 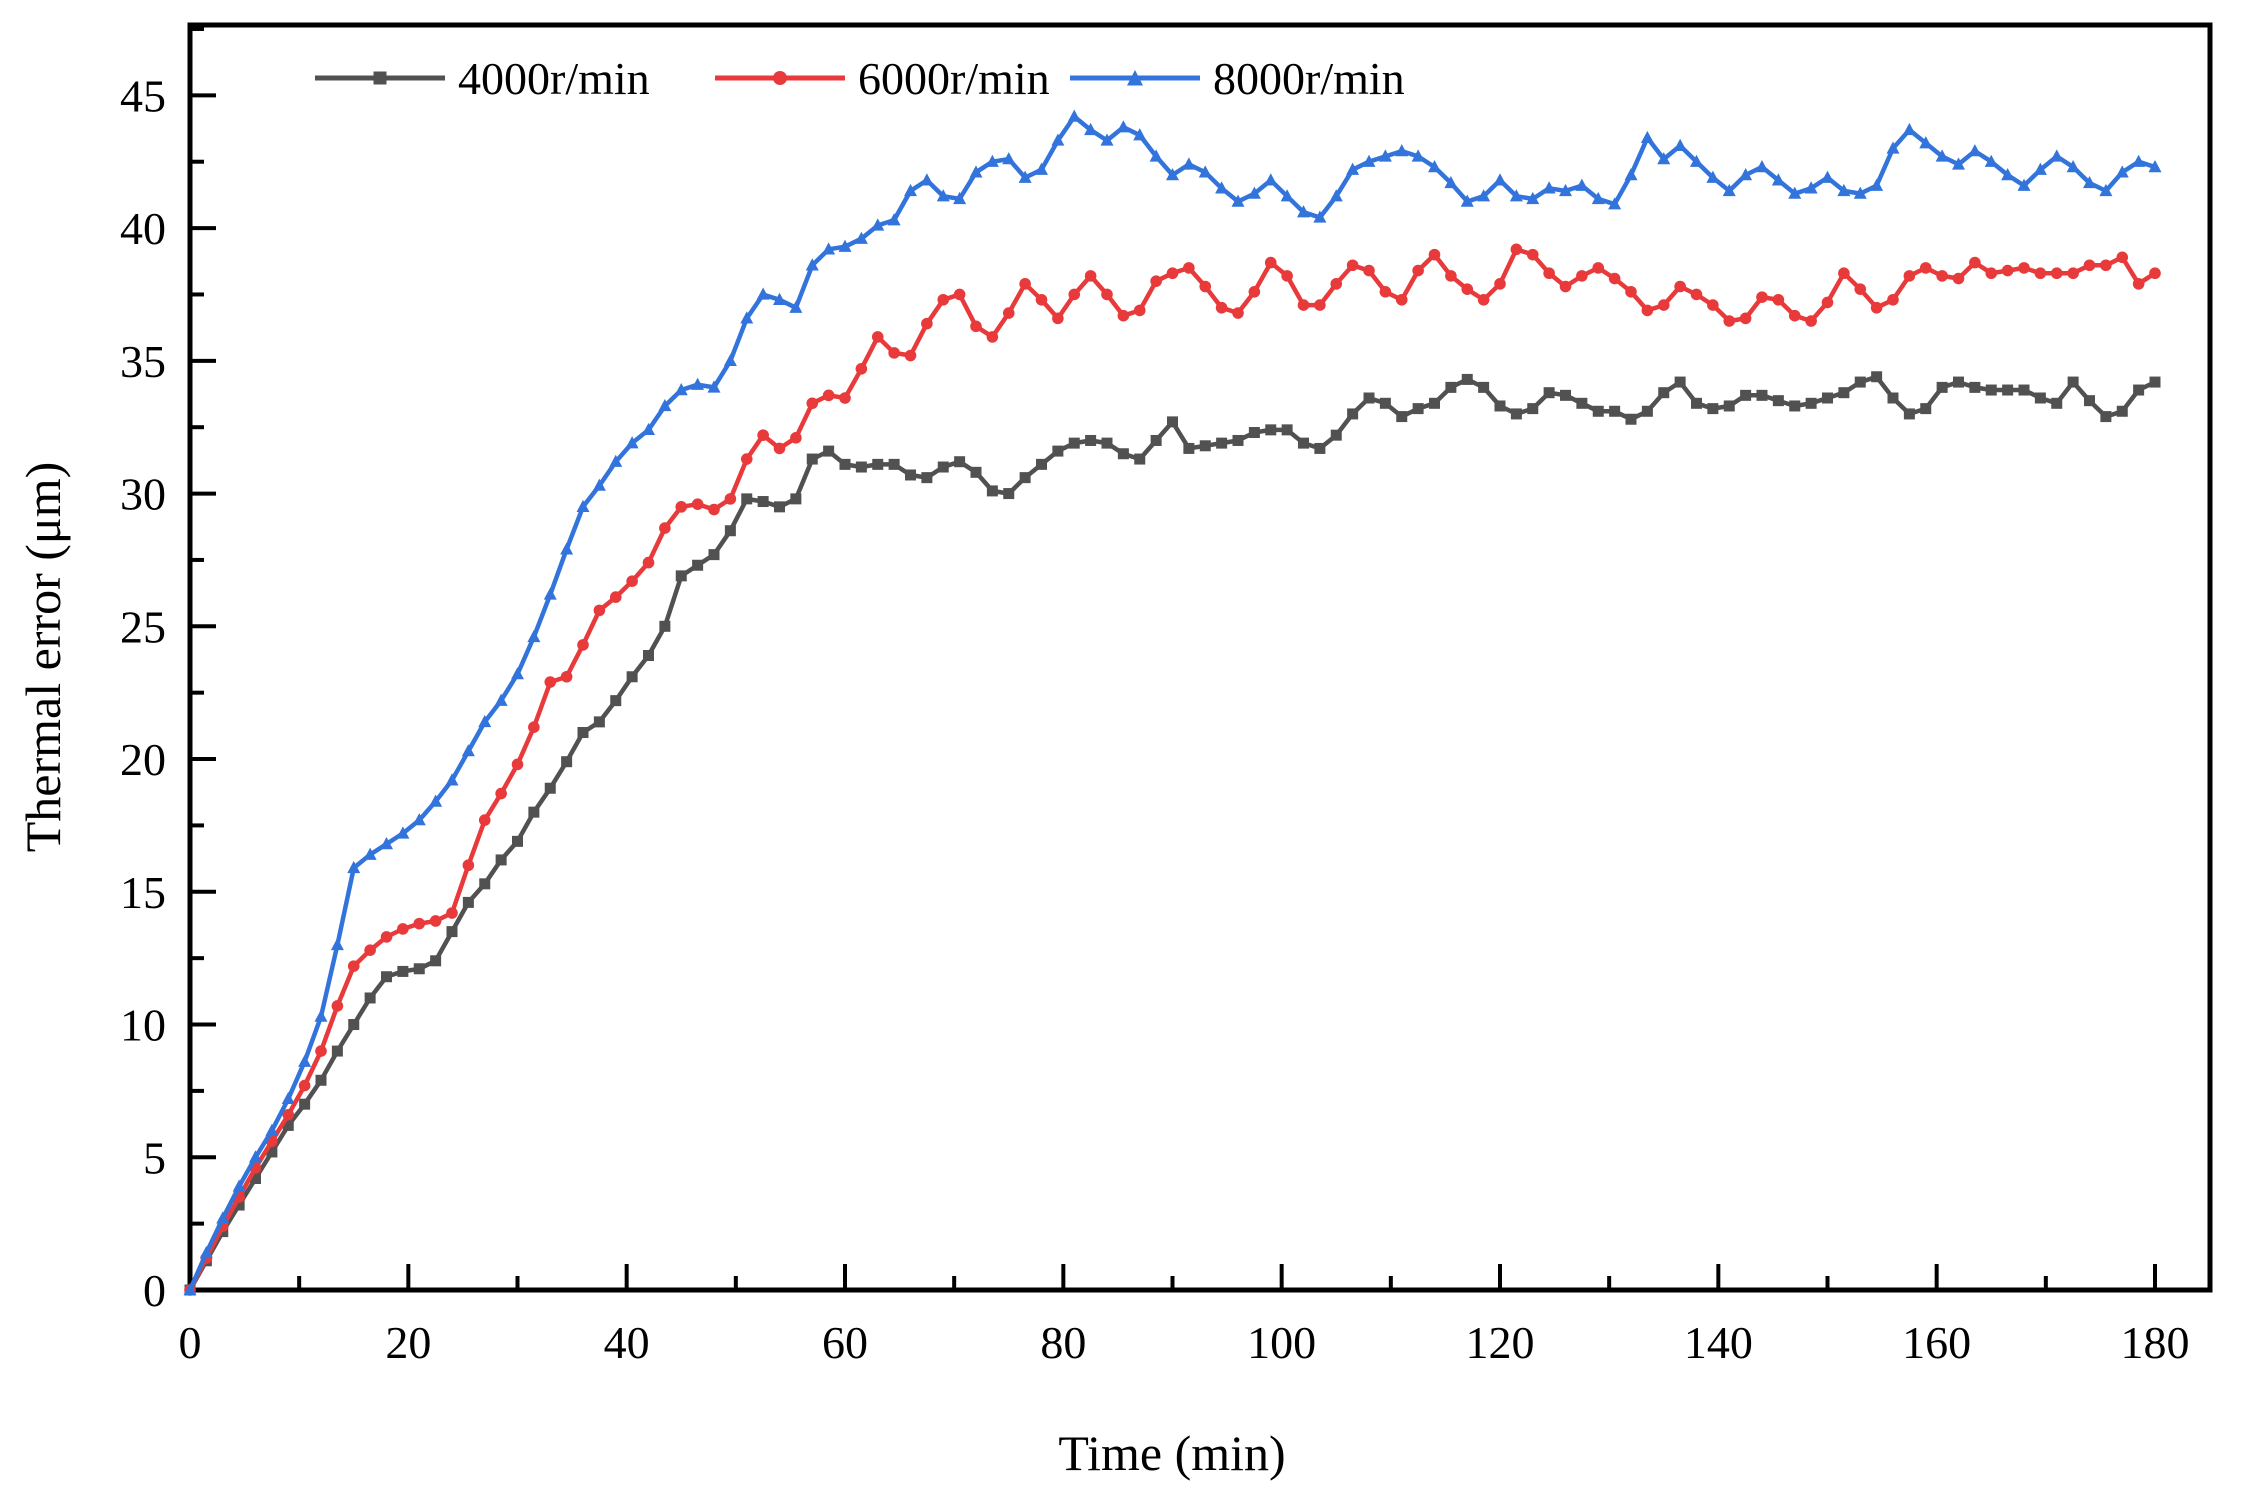 I want to click on x-tick-label: 60, so click(x=845, y=1342).